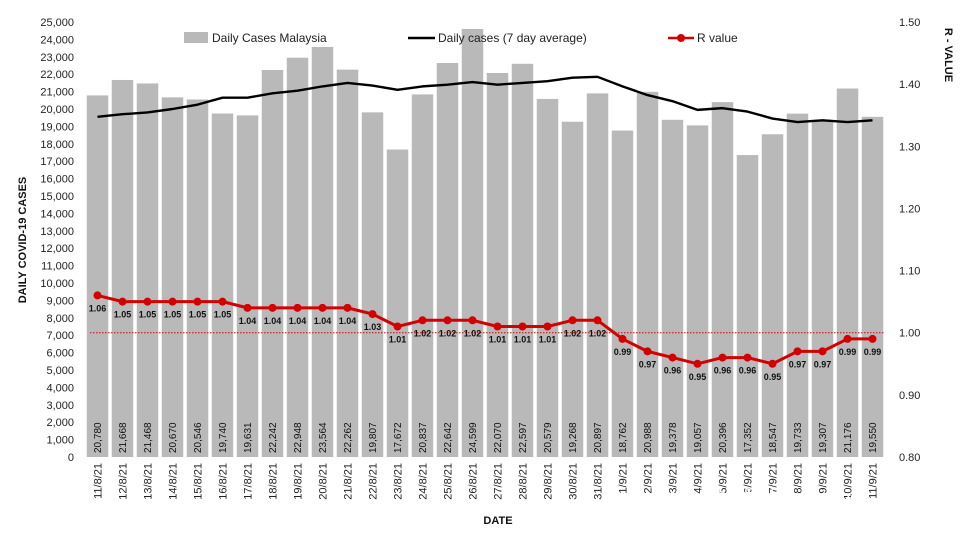 The image size is (960, 540). Describe the element at coordinates (909, 334) in the screenshot. I see `y2-tick-label: 1.00` at that location.